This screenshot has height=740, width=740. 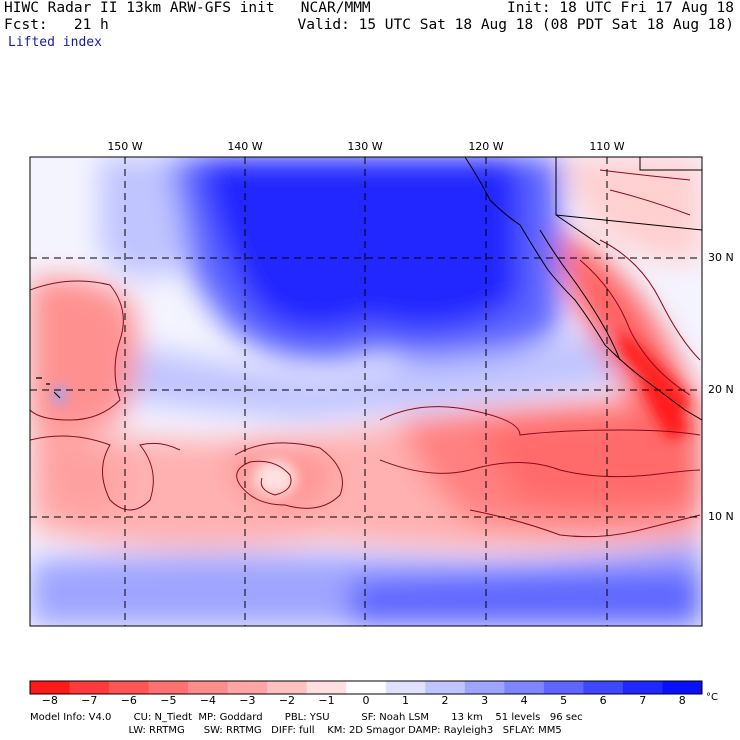 What do you see at coordinates (485, 700) in the screenshot?
I see `colorbar-tick-label: 3` at bounding box center [485, 700].